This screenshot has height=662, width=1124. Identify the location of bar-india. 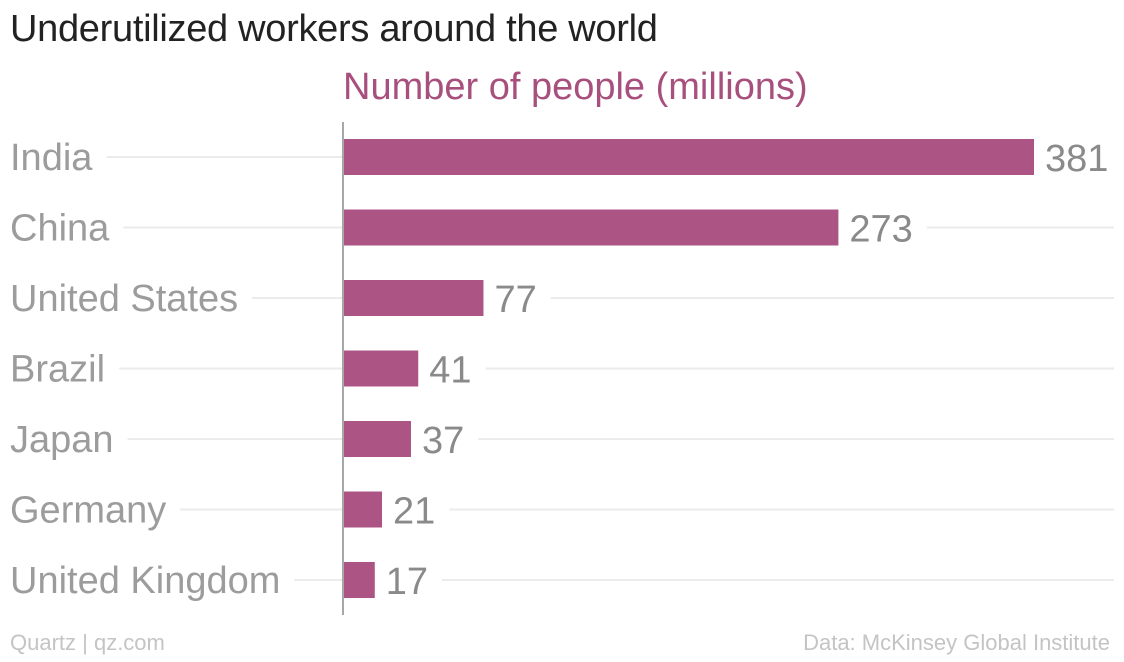
(689, 157).